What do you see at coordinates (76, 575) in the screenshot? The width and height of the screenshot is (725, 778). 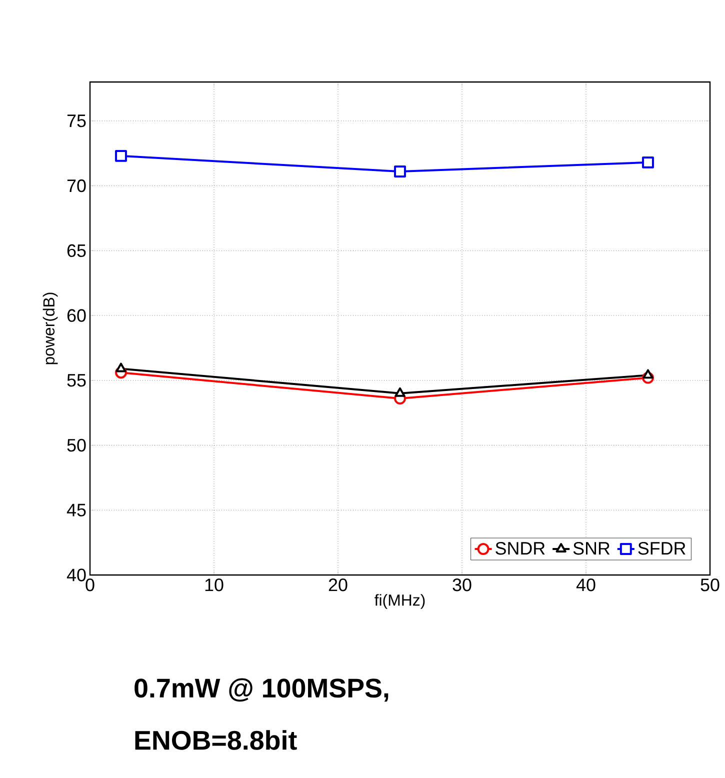 I see `y-tick-label: 40` at bounding box center [76, 575].